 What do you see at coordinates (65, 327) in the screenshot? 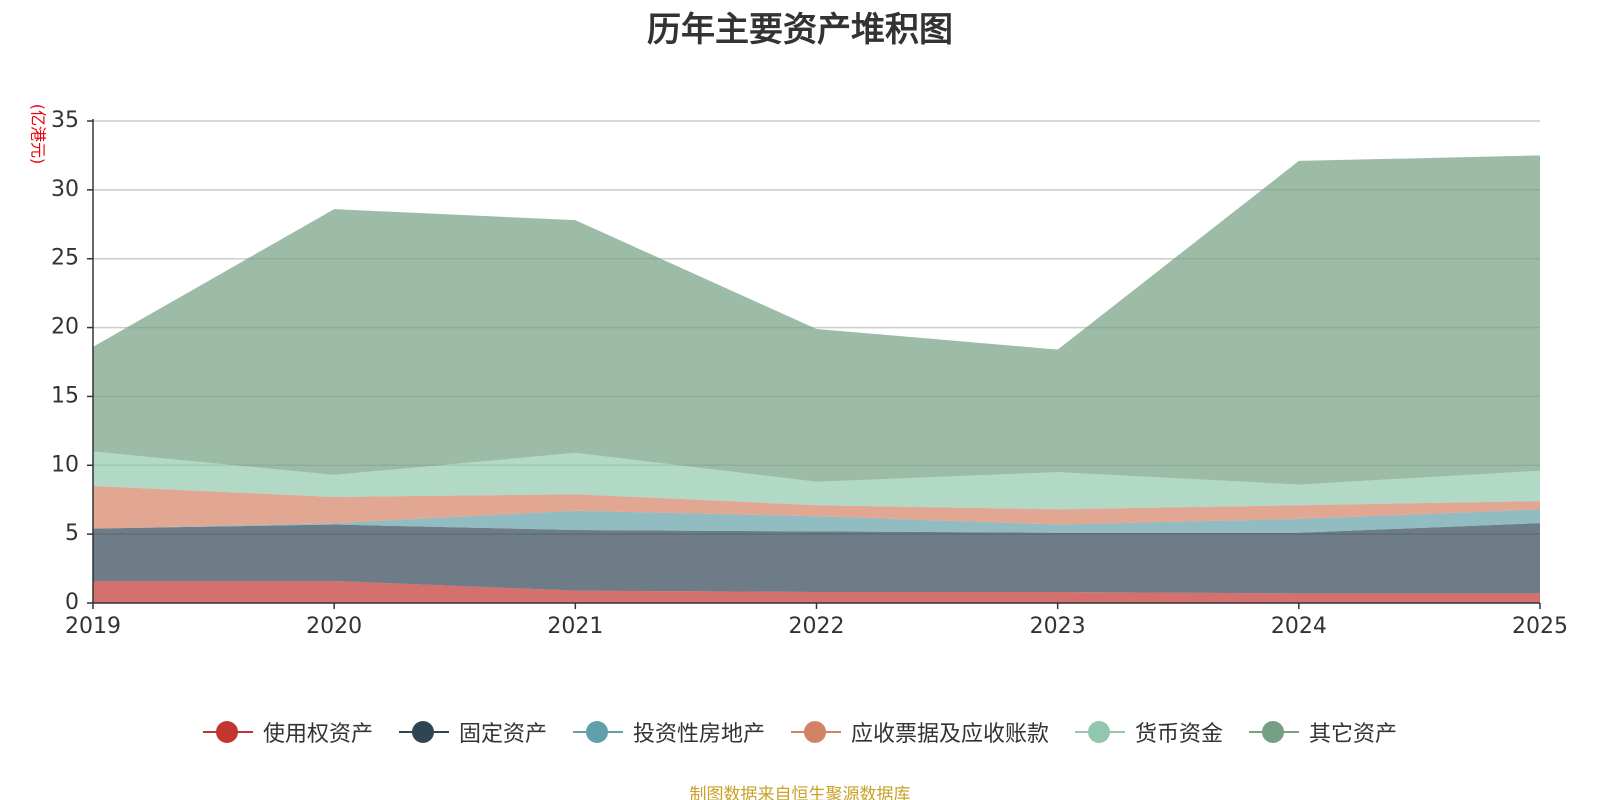
I see `y-tick-label: 20` at bounding box center [65, 327].